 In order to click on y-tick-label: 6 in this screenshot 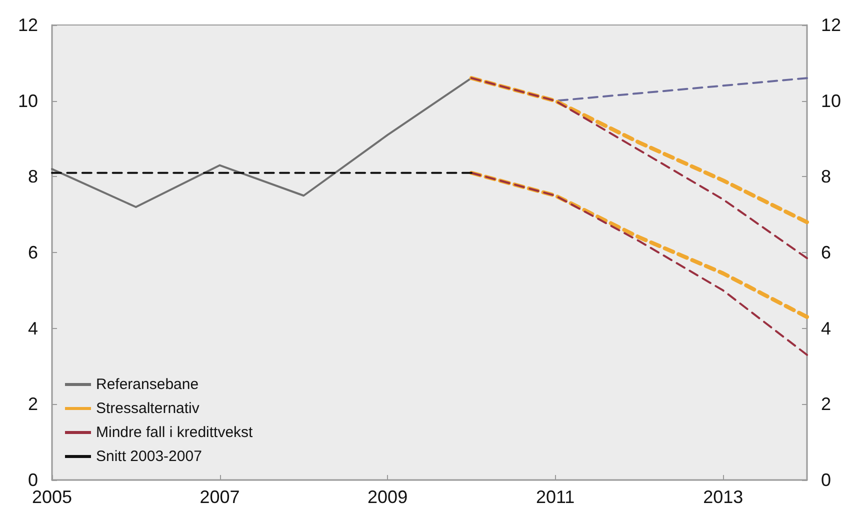, I will do `click(33, 252)`.